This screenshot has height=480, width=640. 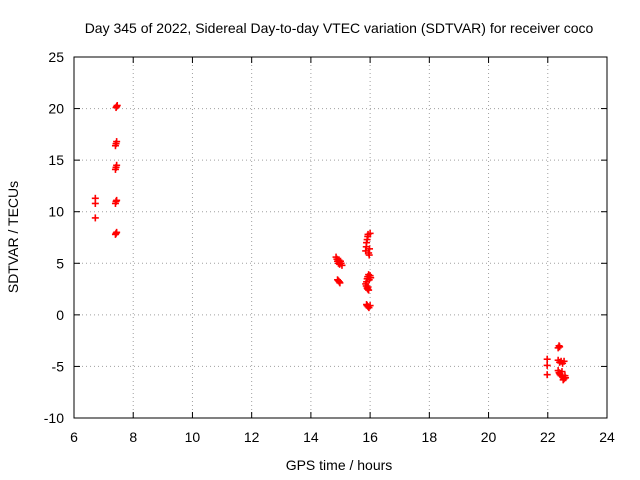 What do you see at coordinates (133, 437) in the screenshot?
I see `x-tick-label: 8` at bounding box center [133, 437].